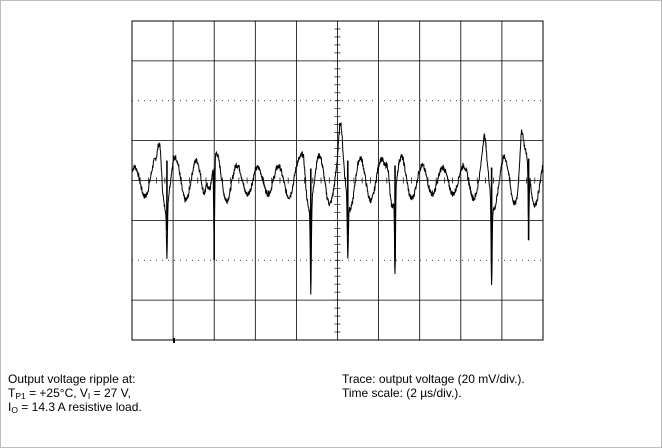  Describe the element at coordinates (75, 407) in the screenshot. I see `caption-line-3: IO = 14.3 A resistive load.` at that location.